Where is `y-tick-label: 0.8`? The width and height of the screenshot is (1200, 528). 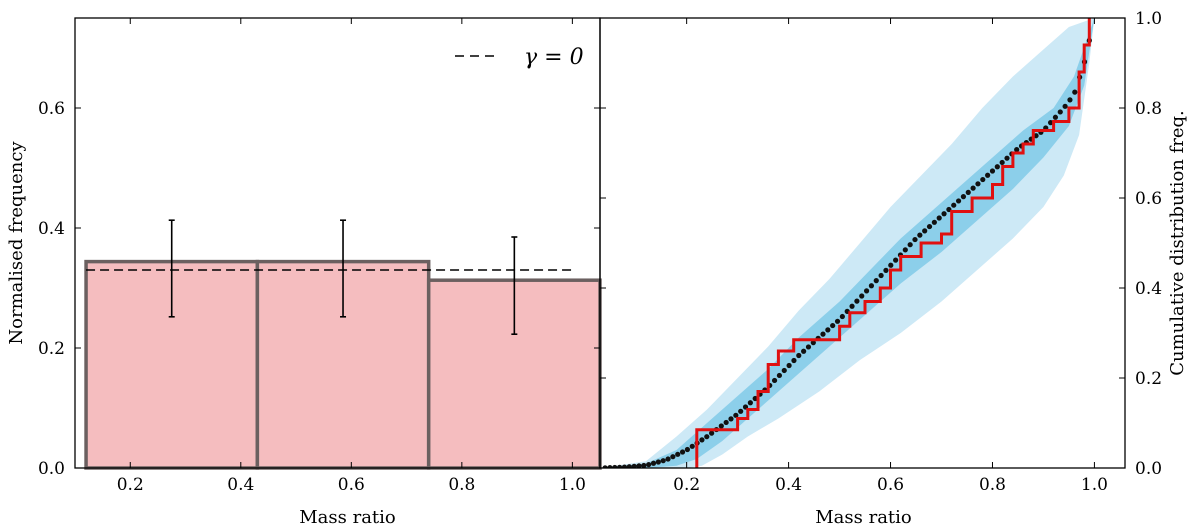
y-tick-label: 0.8 is located at coordinates (1148, 109).